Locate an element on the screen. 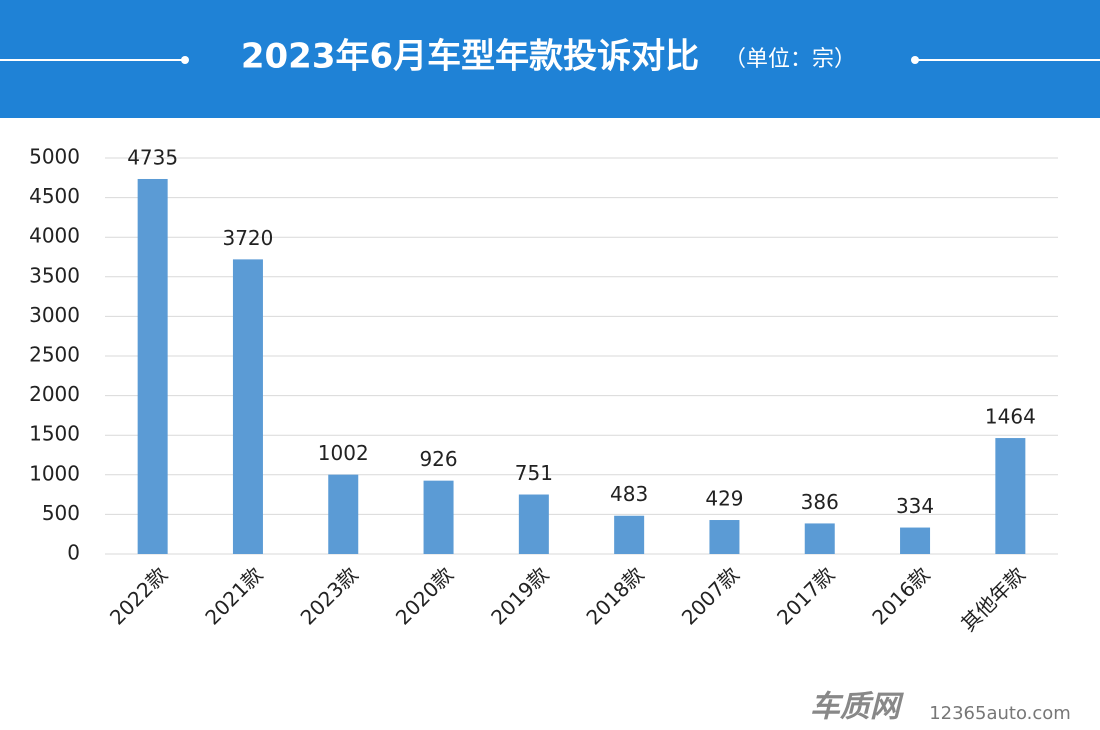  y-tick-label: 4500 is located at coordinates (54, 196).